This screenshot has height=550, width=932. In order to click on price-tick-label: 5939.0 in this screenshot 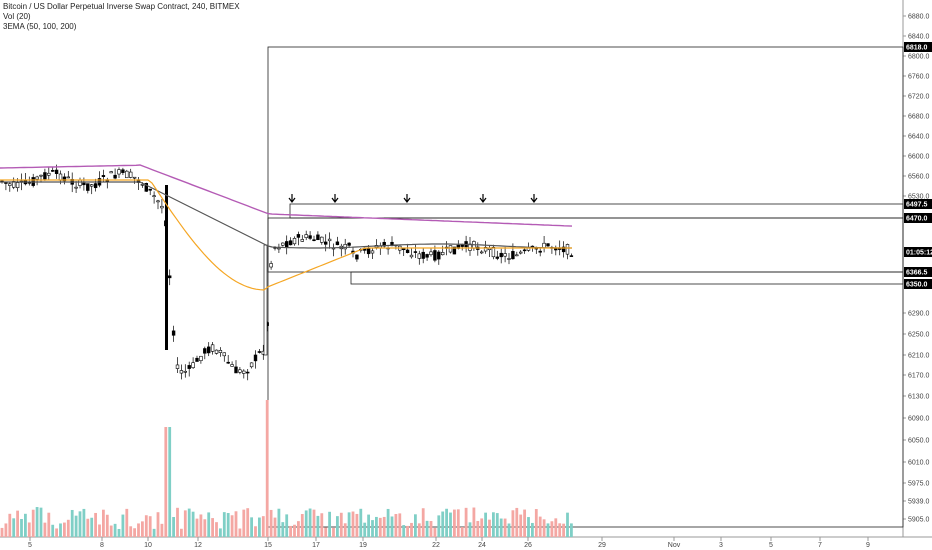, I will do `click(919, 502)`.